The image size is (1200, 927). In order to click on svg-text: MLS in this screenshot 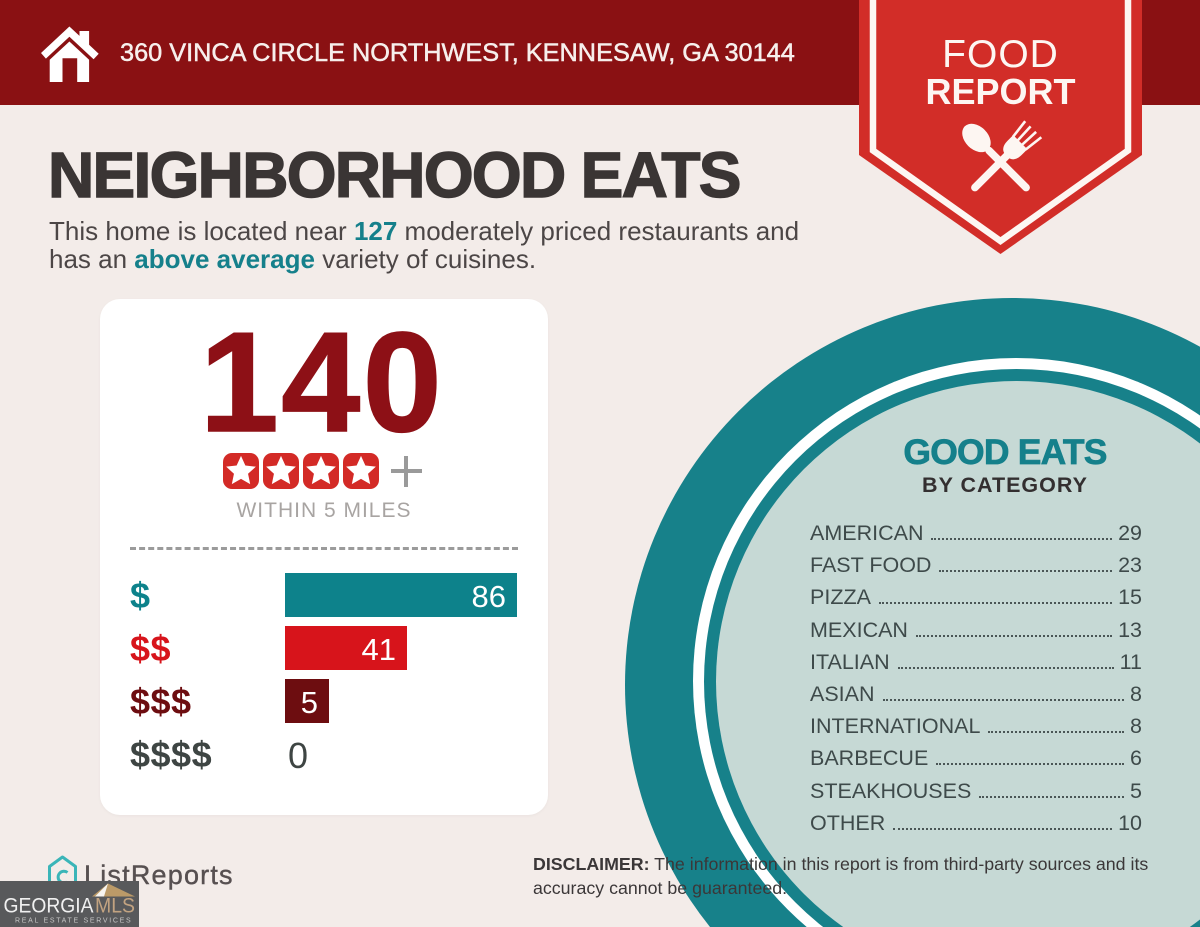, I will do `click(115, 906)`.